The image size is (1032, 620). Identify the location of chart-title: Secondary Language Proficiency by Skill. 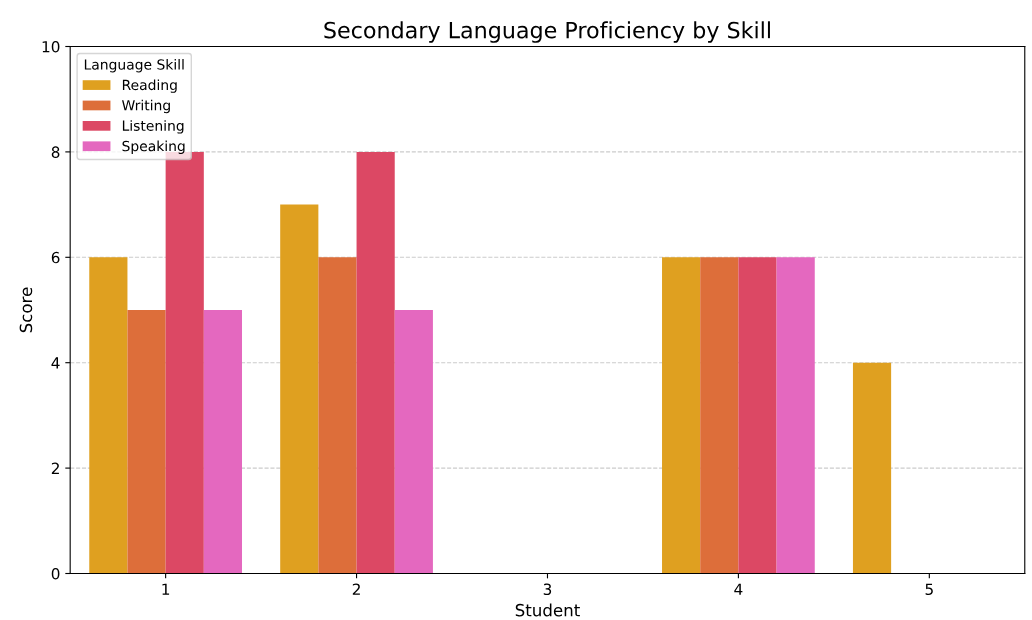
(547, 32).